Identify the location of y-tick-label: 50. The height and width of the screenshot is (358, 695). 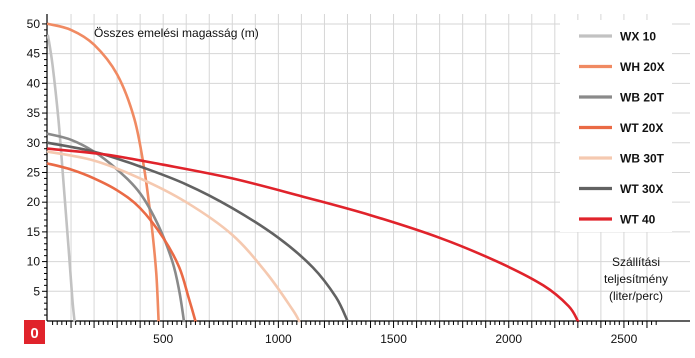
(34, 24).